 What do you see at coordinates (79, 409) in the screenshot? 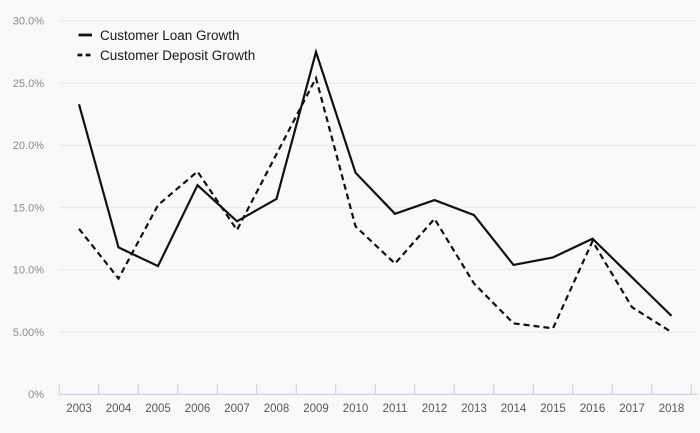
I see `x-axis-label: 2003` at bounding box center [79, 409].